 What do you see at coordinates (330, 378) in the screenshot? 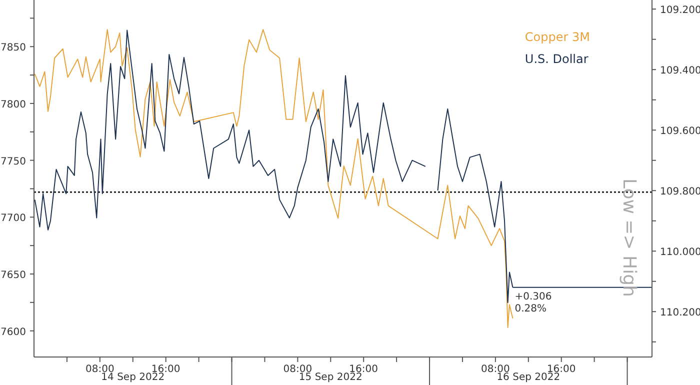
I see `text: 15 Sep 2022` at bounding box center [330, 378].